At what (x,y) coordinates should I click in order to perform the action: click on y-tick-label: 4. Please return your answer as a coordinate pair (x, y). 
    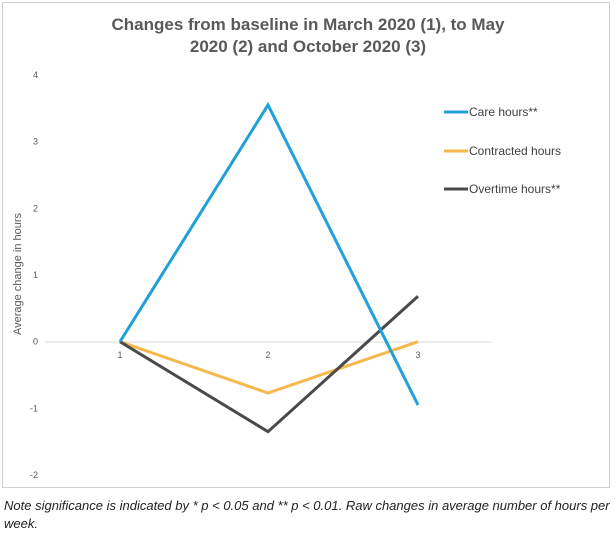
    Looking at the image, I should click on (35, 75).